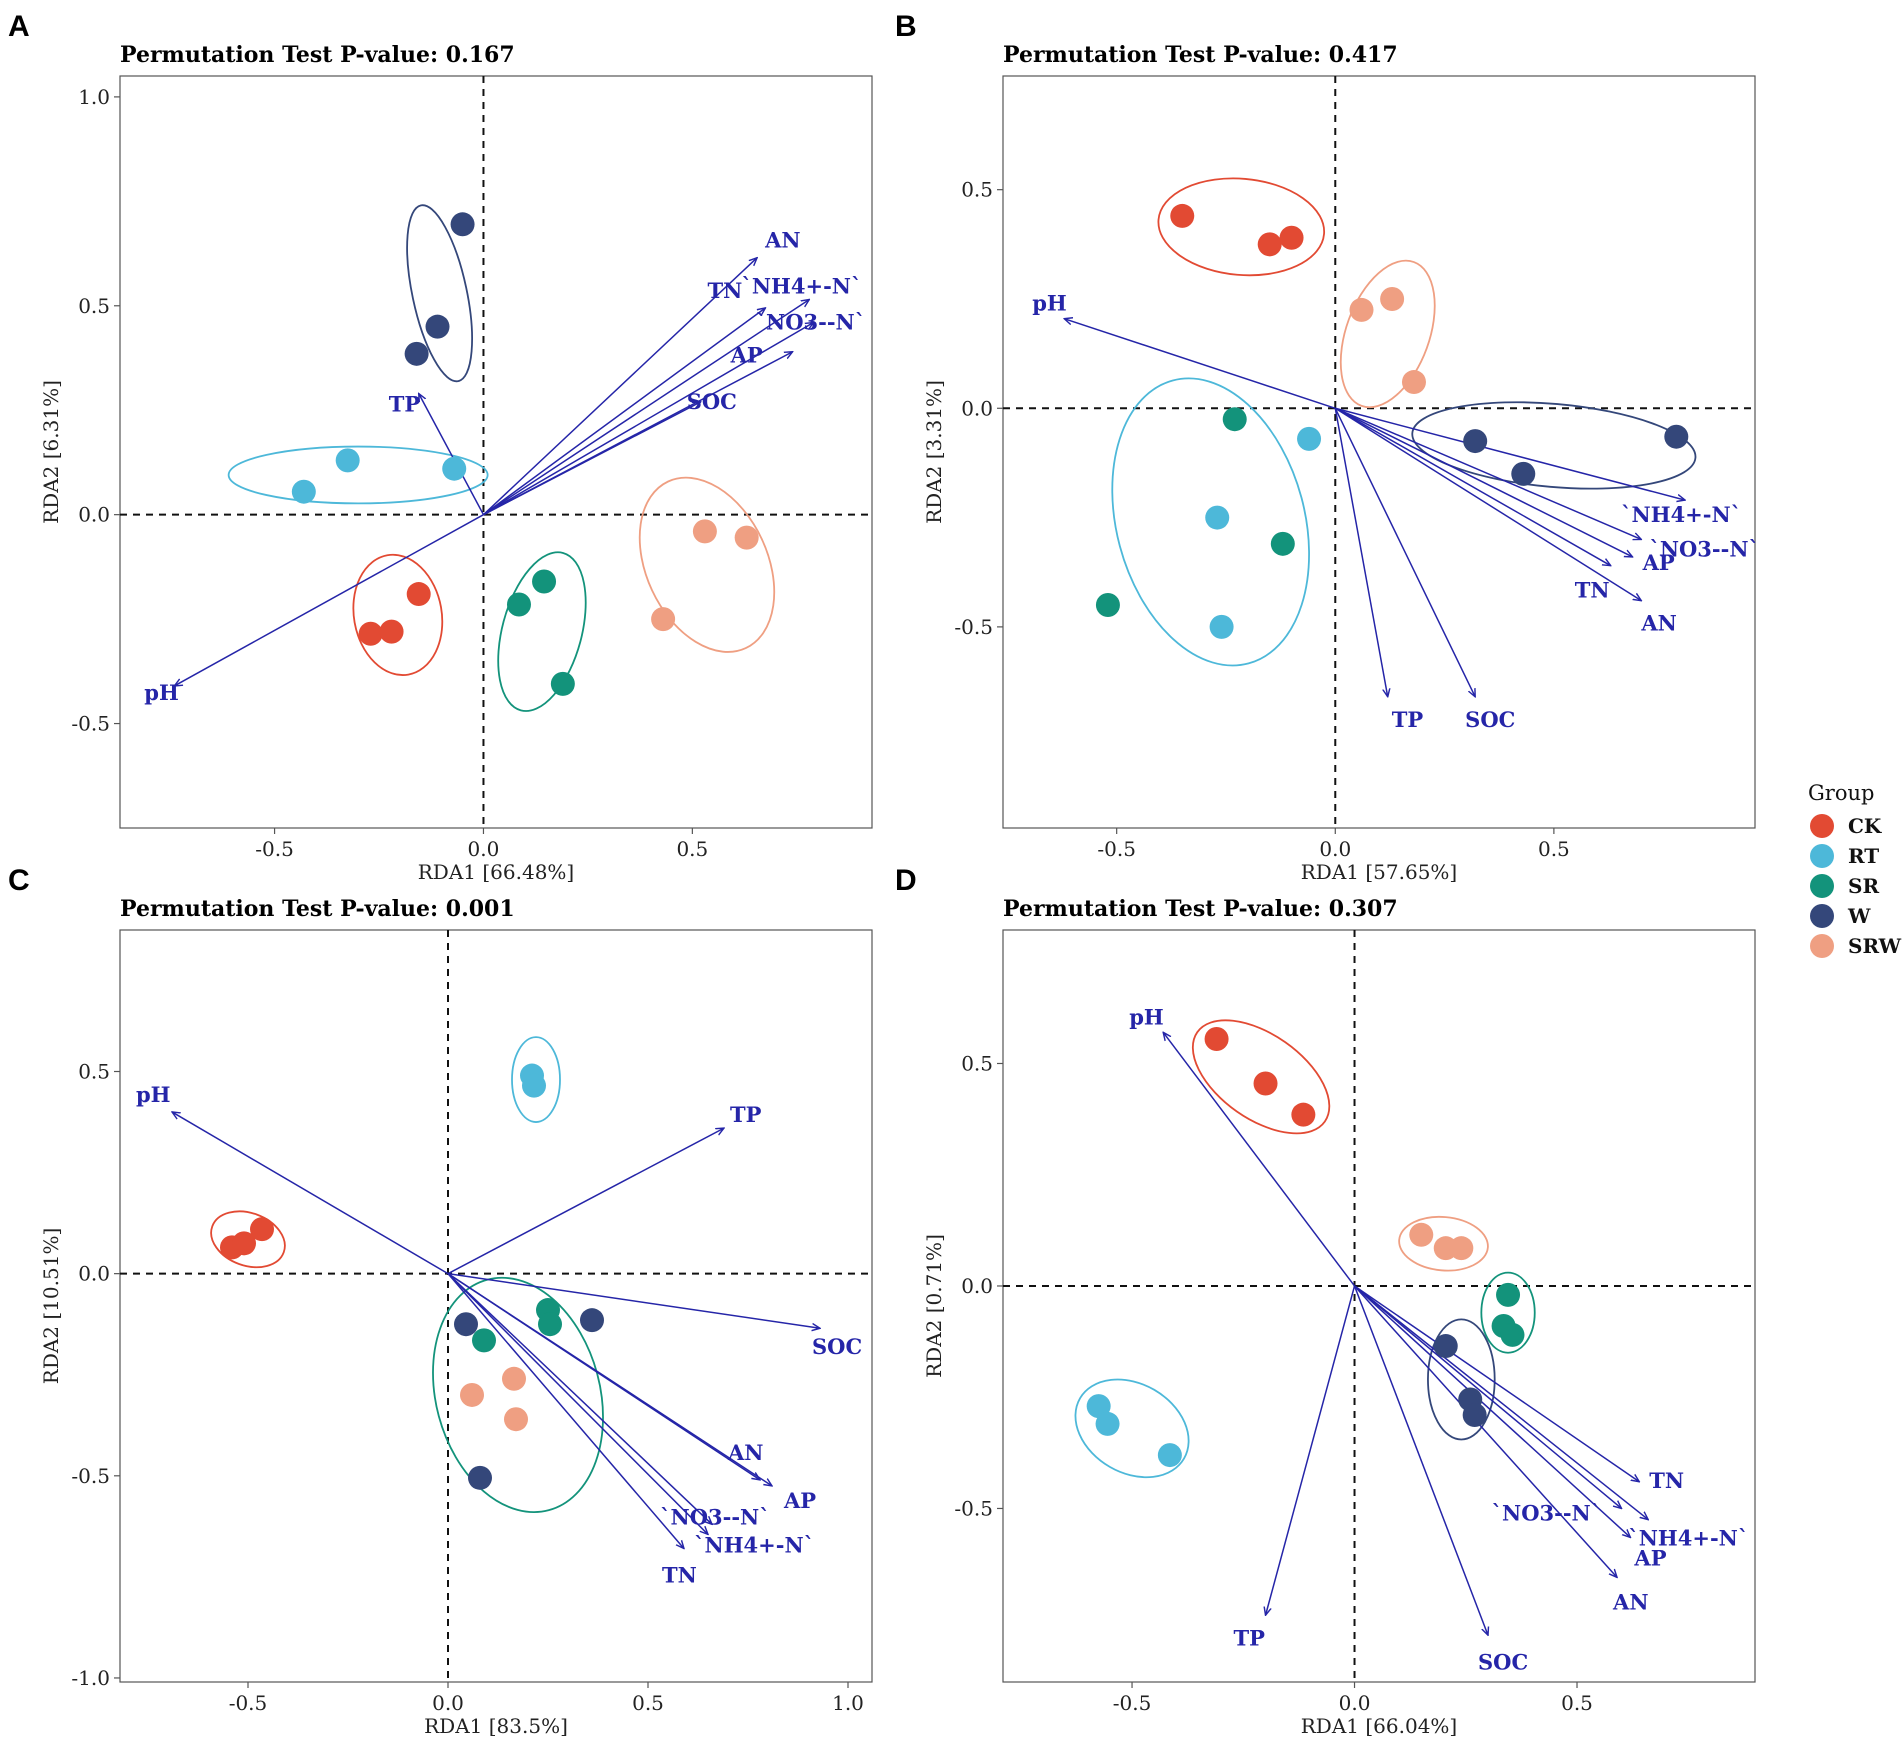  What do you see at coordinates (906, 880) in the screenshot?
I see `panel-d-letter: D` at bounding box center [906, 880].